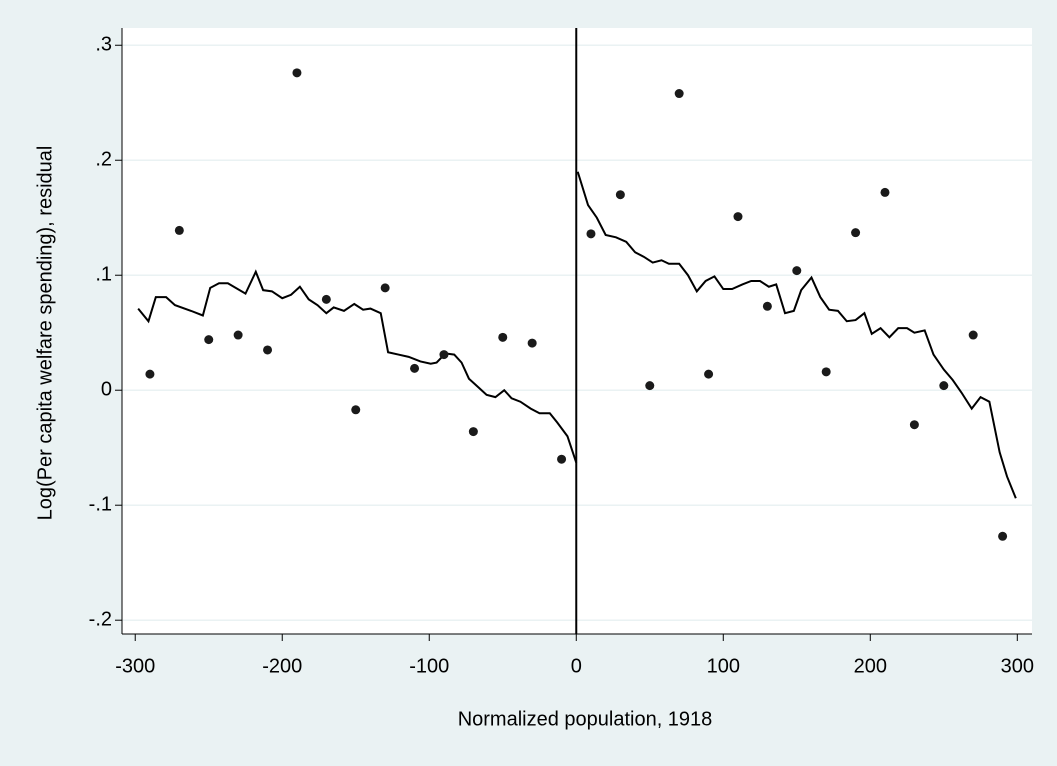  Describe the element at coordinates (429, 666) in the screenshot. I see `x-tick-label: -100` at that location.